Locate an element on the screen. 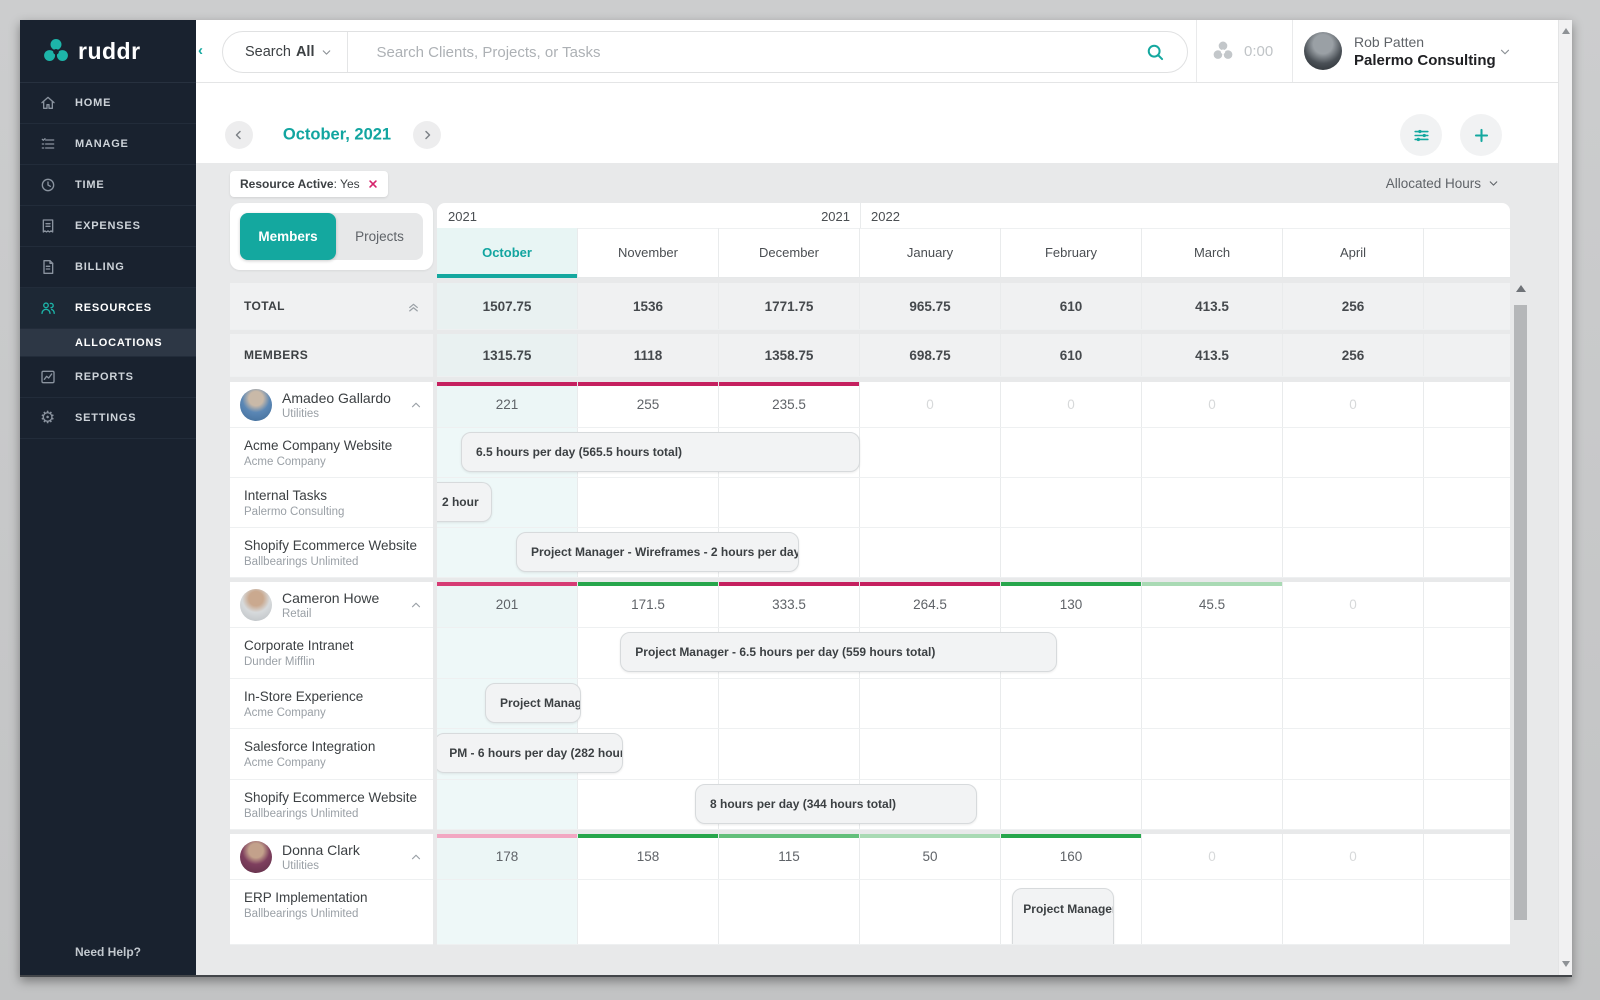  brand-name: ruddr is located at coordinates (109, 50).